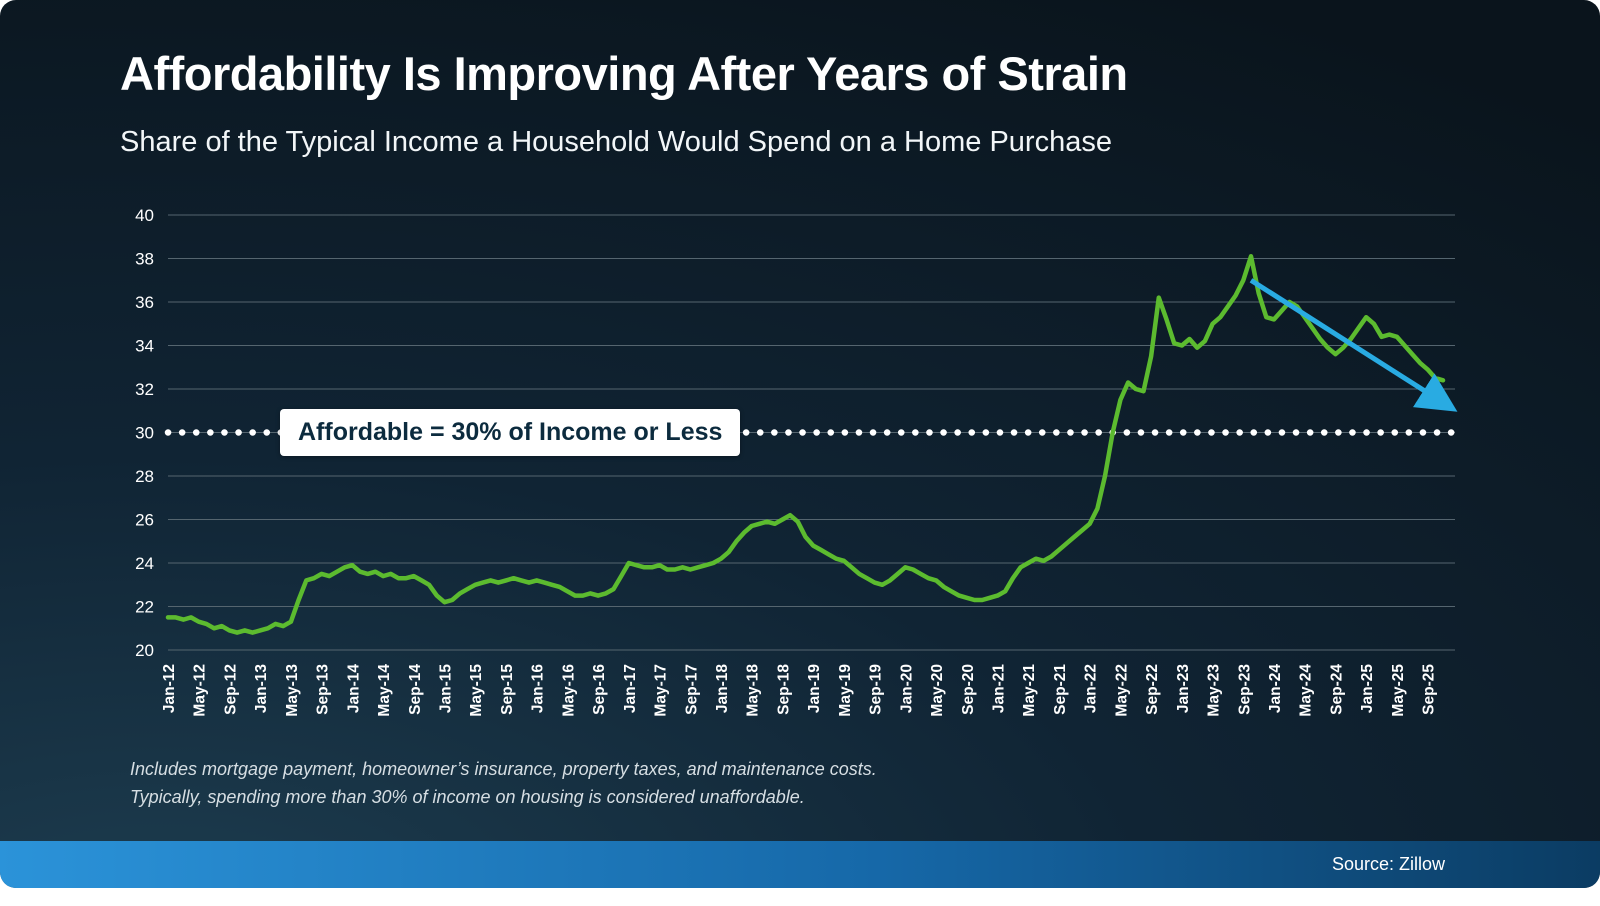 Image resolution: width=1600 pixels, height=906 pixels. Describe the element at coordinates (353, 688) in the screenshot. I see `svg-text: Jan-14` at that location.